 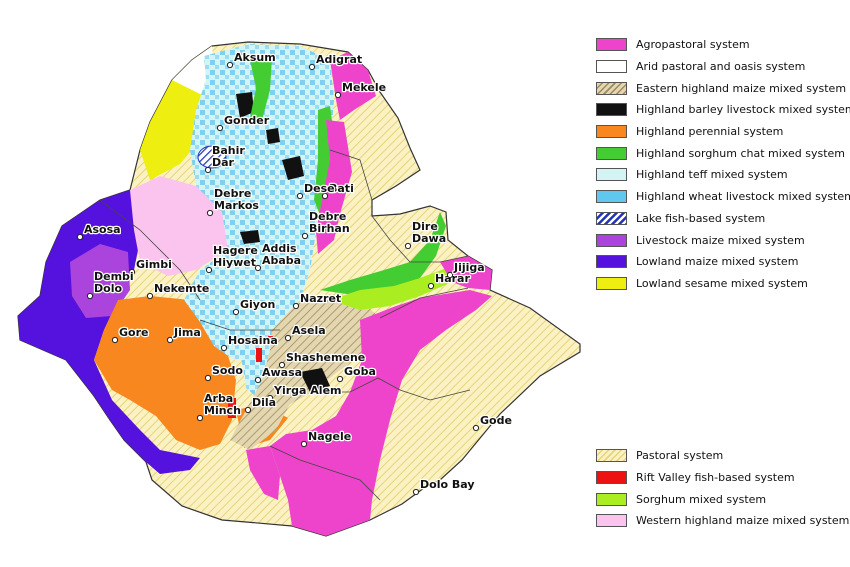 I want to click on legend-label: Highland barley livestock mixed system, so click(x=743, y=110).